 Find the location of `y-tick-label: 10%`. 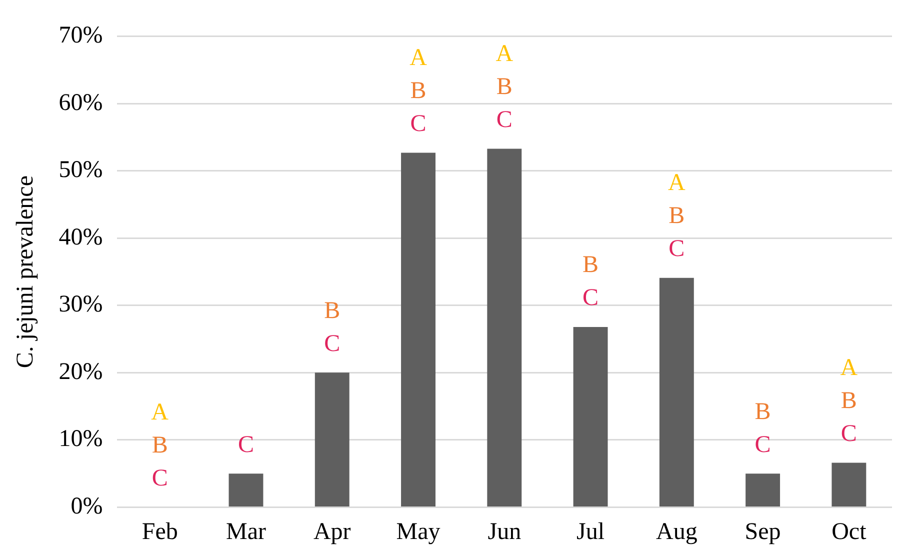

y-tick-label: 10% is located at coordinates (80, 439).